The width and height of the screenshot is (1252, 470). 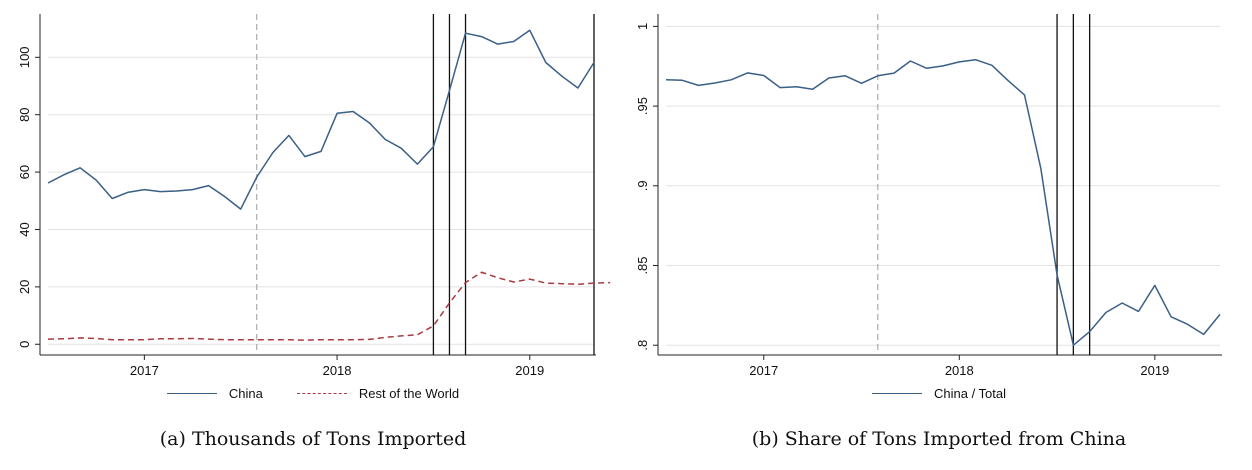 I want to click on legend-item-rest-of-world: Rest of the World, so click(x=378, y=393).